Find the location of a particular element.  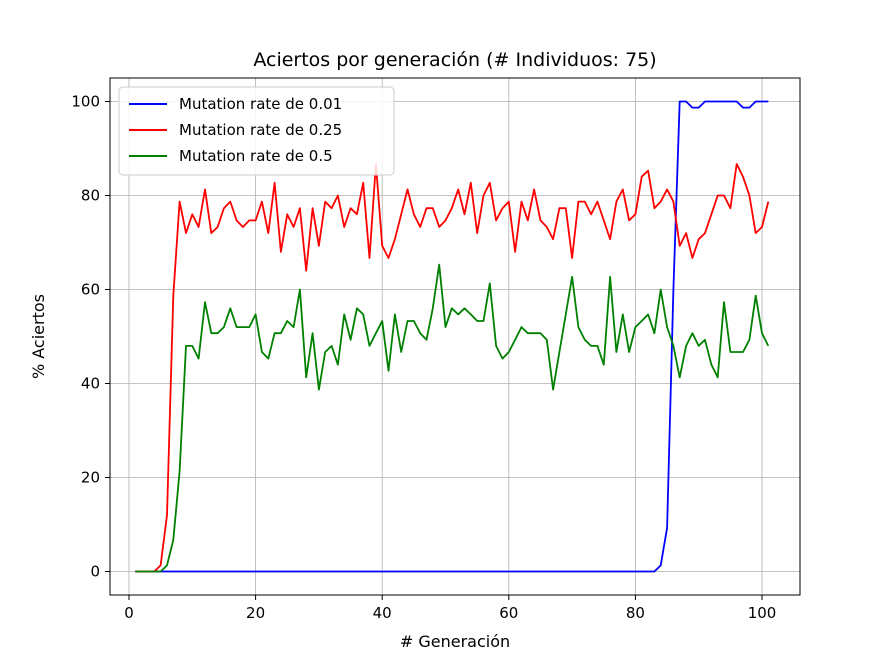

y-tick-label: 100 is located at coordinates (85, 102).